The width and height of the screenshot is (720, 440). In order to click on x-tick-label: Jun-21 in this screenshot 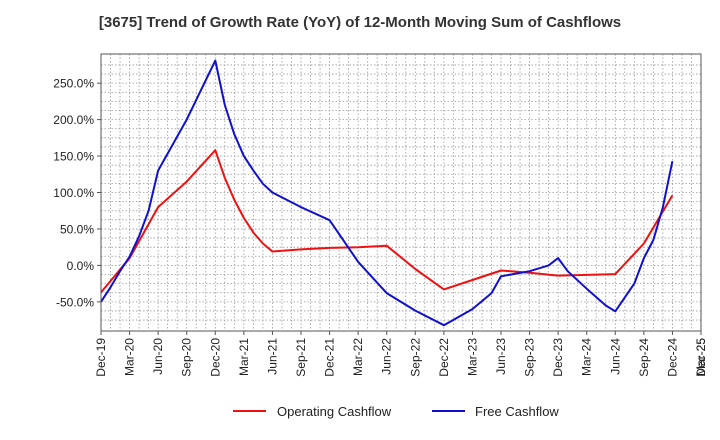, I will do `click(272, 356)`.